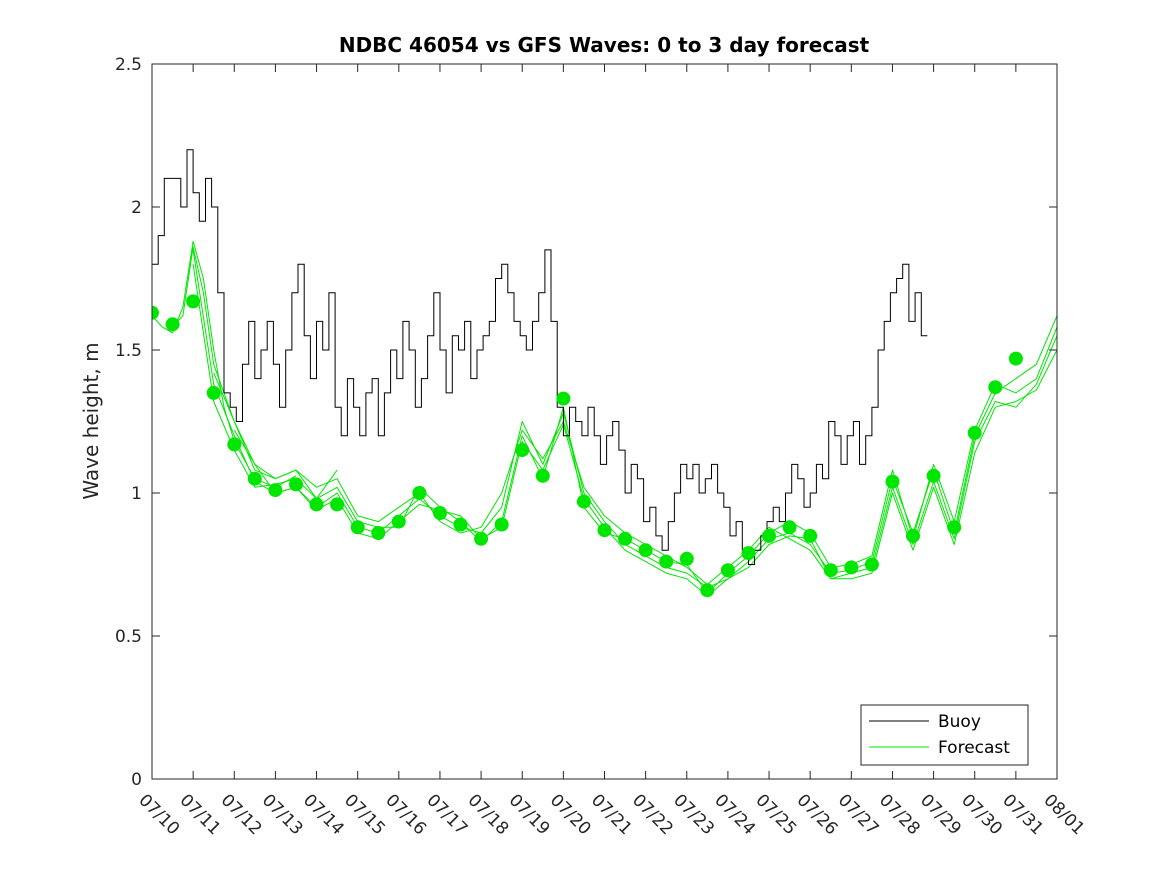 Image resolution: width=1167 pixels, height=875 pixels. Describe the element at coordinates (136, 208) in the screenshot. I see `y-tick-label: 2` at that location.